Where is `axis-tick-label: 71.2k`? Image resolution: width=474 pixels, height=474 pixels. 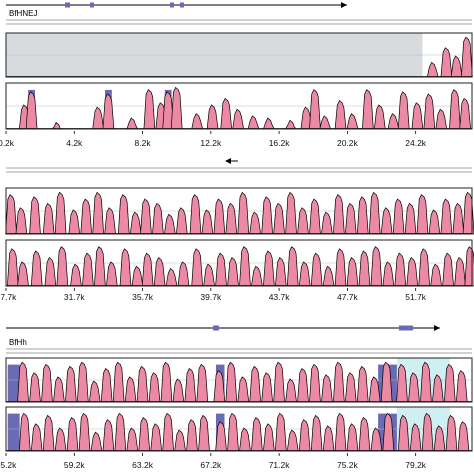 axis-tick-label: 71.2k is located at coordinates (280, 465).